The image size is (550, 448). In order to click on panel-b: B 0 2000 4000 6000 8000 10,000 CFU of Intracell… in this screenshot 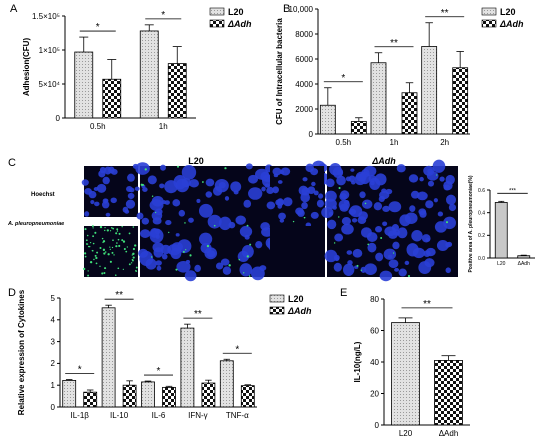, I will do `click(399, 75)`.